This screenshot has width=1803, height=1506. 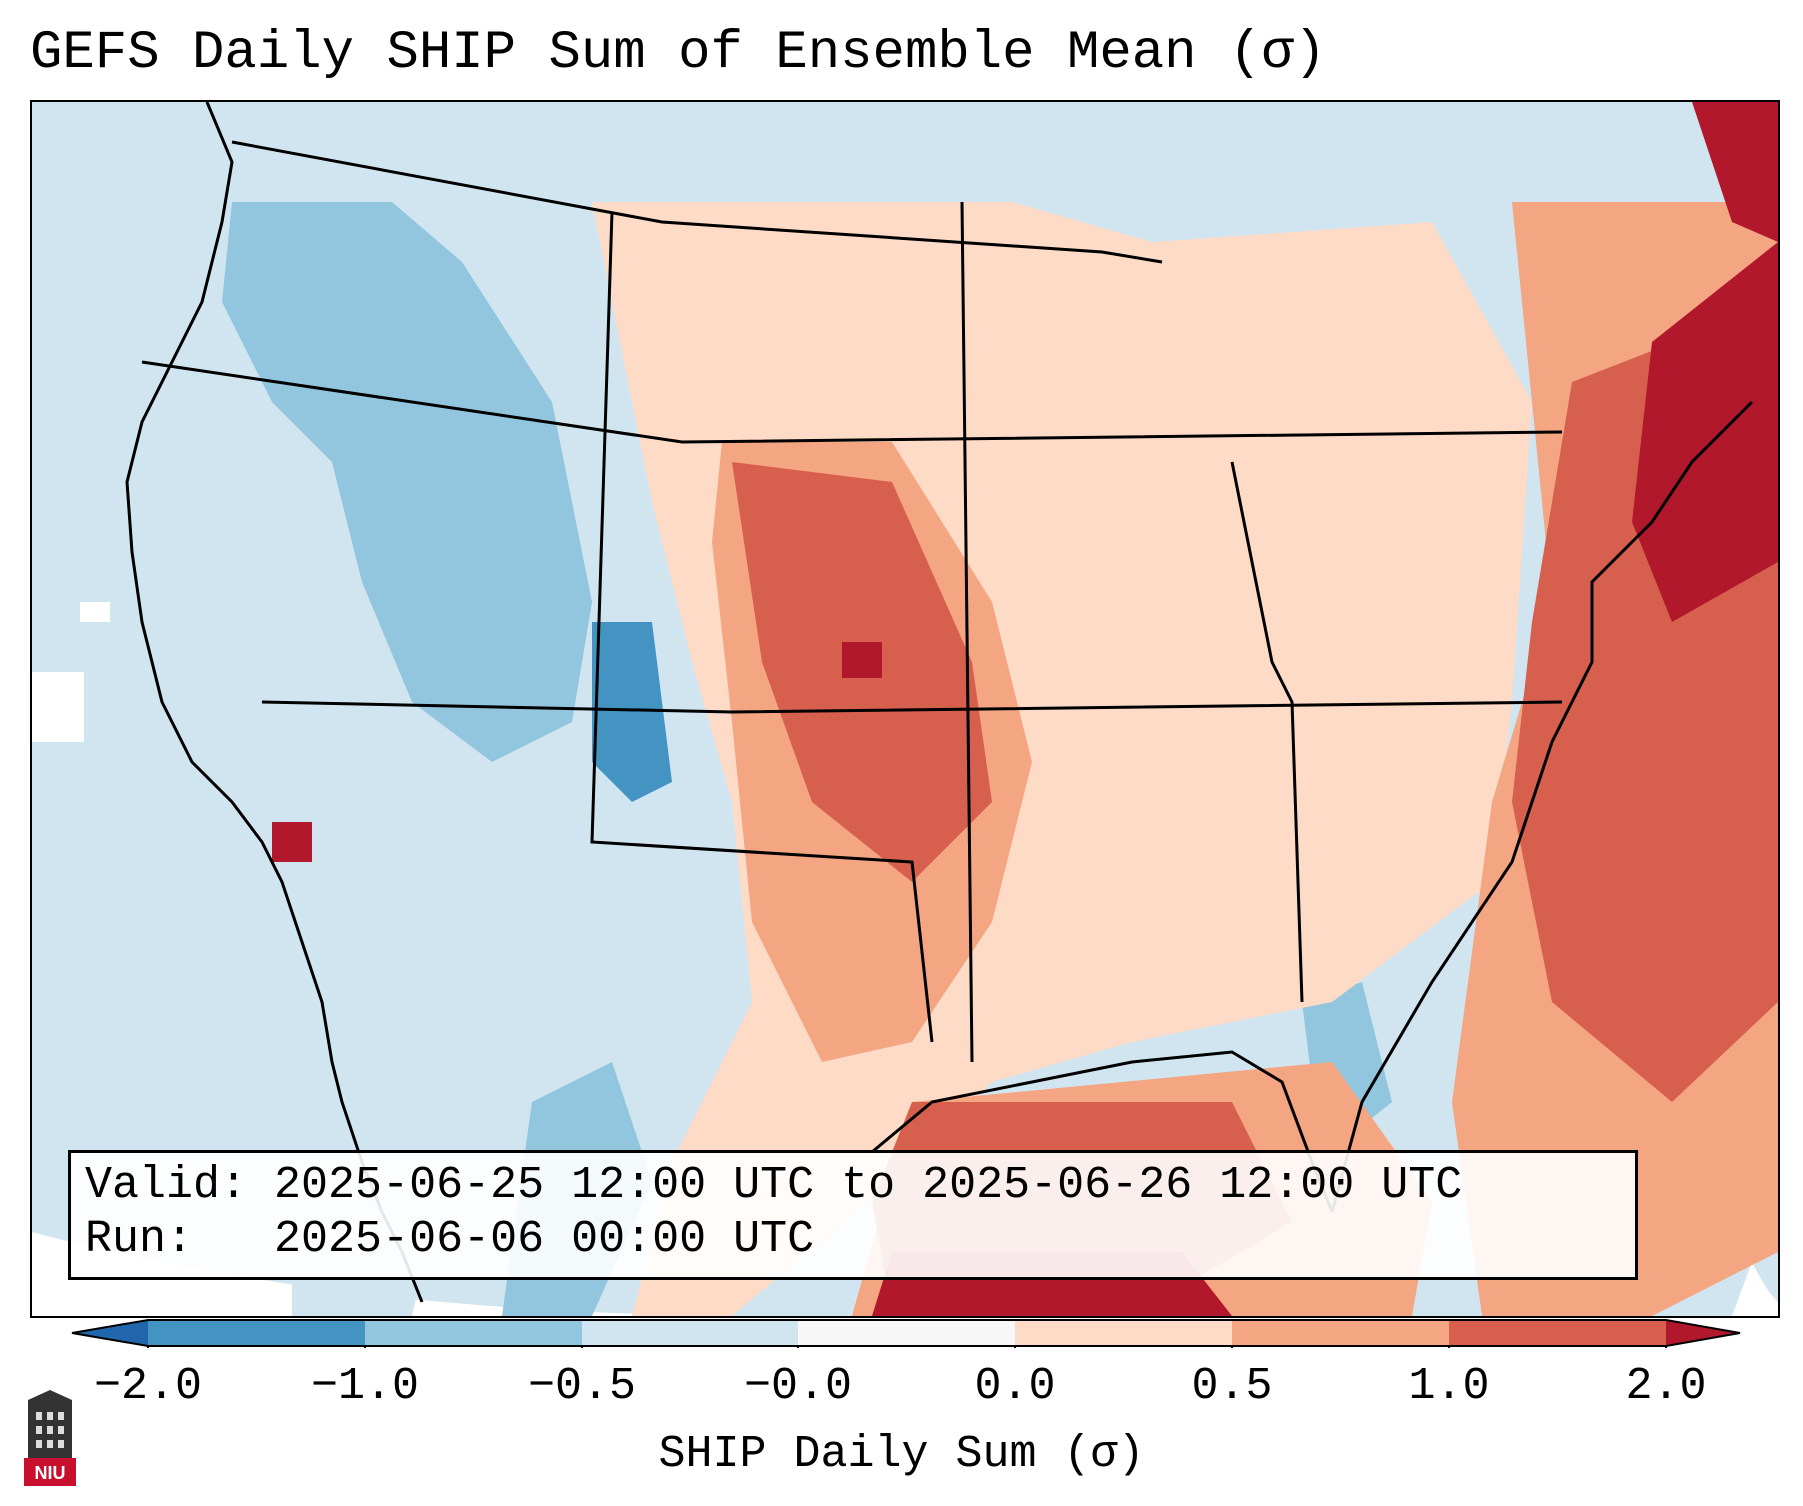 I want to click on state-borders-meridian, so click(x=967, y=632).